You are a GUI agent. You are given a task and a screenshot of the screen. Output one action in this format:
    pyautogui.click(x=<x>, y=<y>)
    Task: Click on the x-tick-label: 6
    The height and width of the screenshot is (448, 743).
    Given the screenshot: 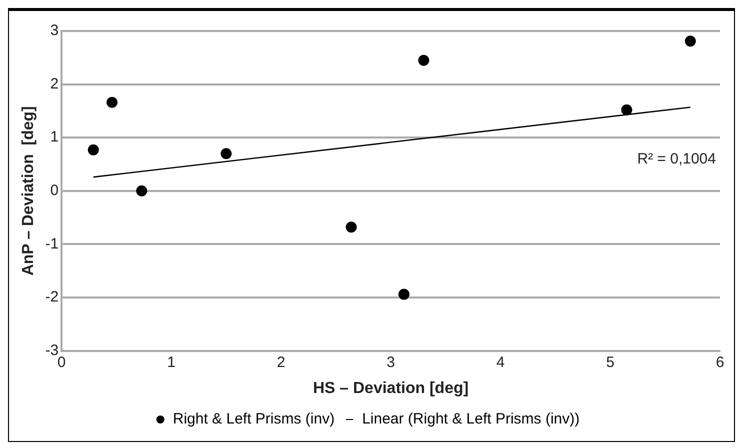 What is the action you would take?
    pyautogui.click(x=720, y=362)
    